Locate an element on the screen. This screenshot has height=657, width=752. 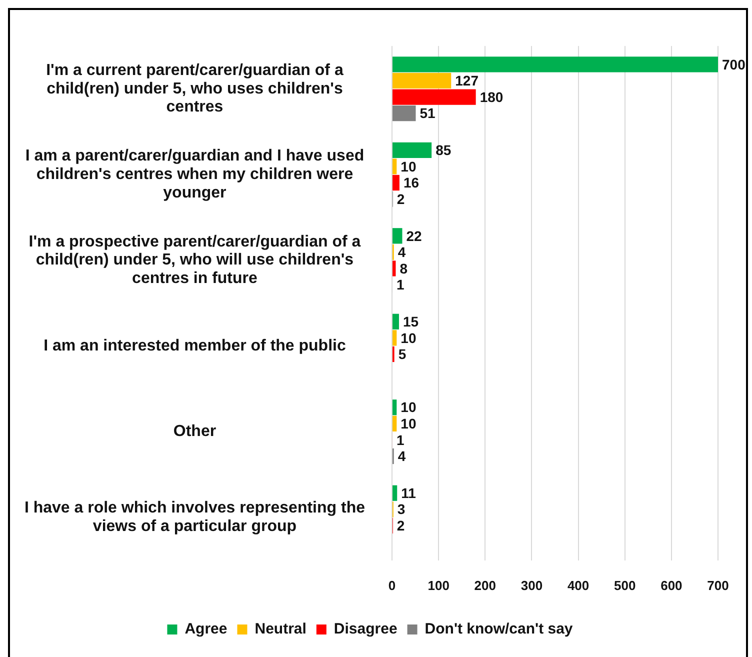
data-label: 5 is located at coordinates (402, 354).